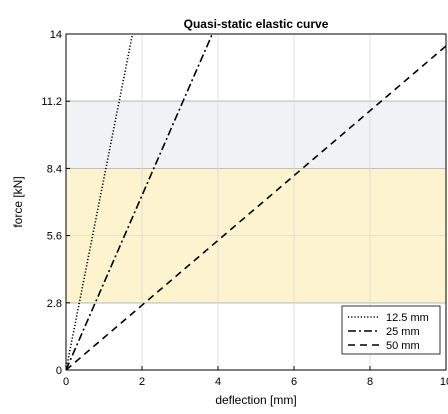  What do you see at coordinates (59, 371) in the screenshot?
I see `y-tick-label: 0` at bounding box center [59, 371].